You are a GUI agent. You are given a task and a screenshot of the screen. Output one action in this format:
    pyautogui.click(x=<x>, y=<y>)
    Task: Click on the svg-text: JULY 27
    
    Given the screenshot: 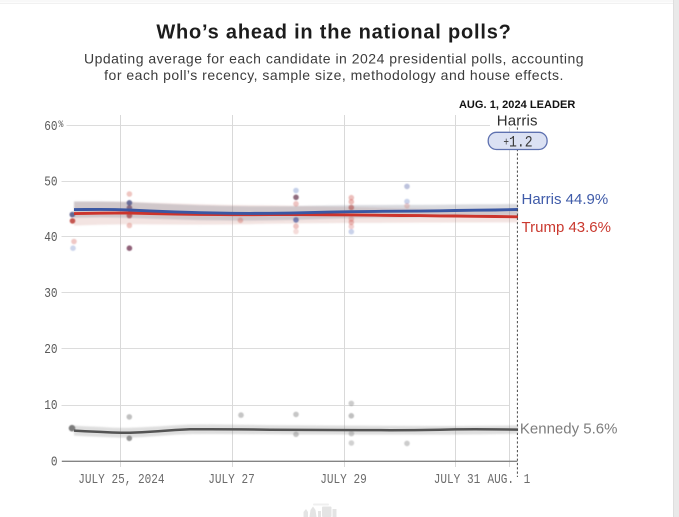 What is the action you would take?
    pyautogui.click(x=231, y=479)
    